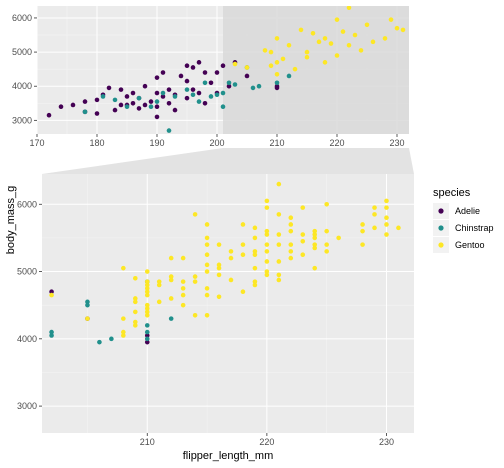 This screenshot has height=468, width=504. Describe the element at coordinates (463, 228) in the screenshot. I see `legend-items: Adelie Chinstrap Gentoo` at that location.